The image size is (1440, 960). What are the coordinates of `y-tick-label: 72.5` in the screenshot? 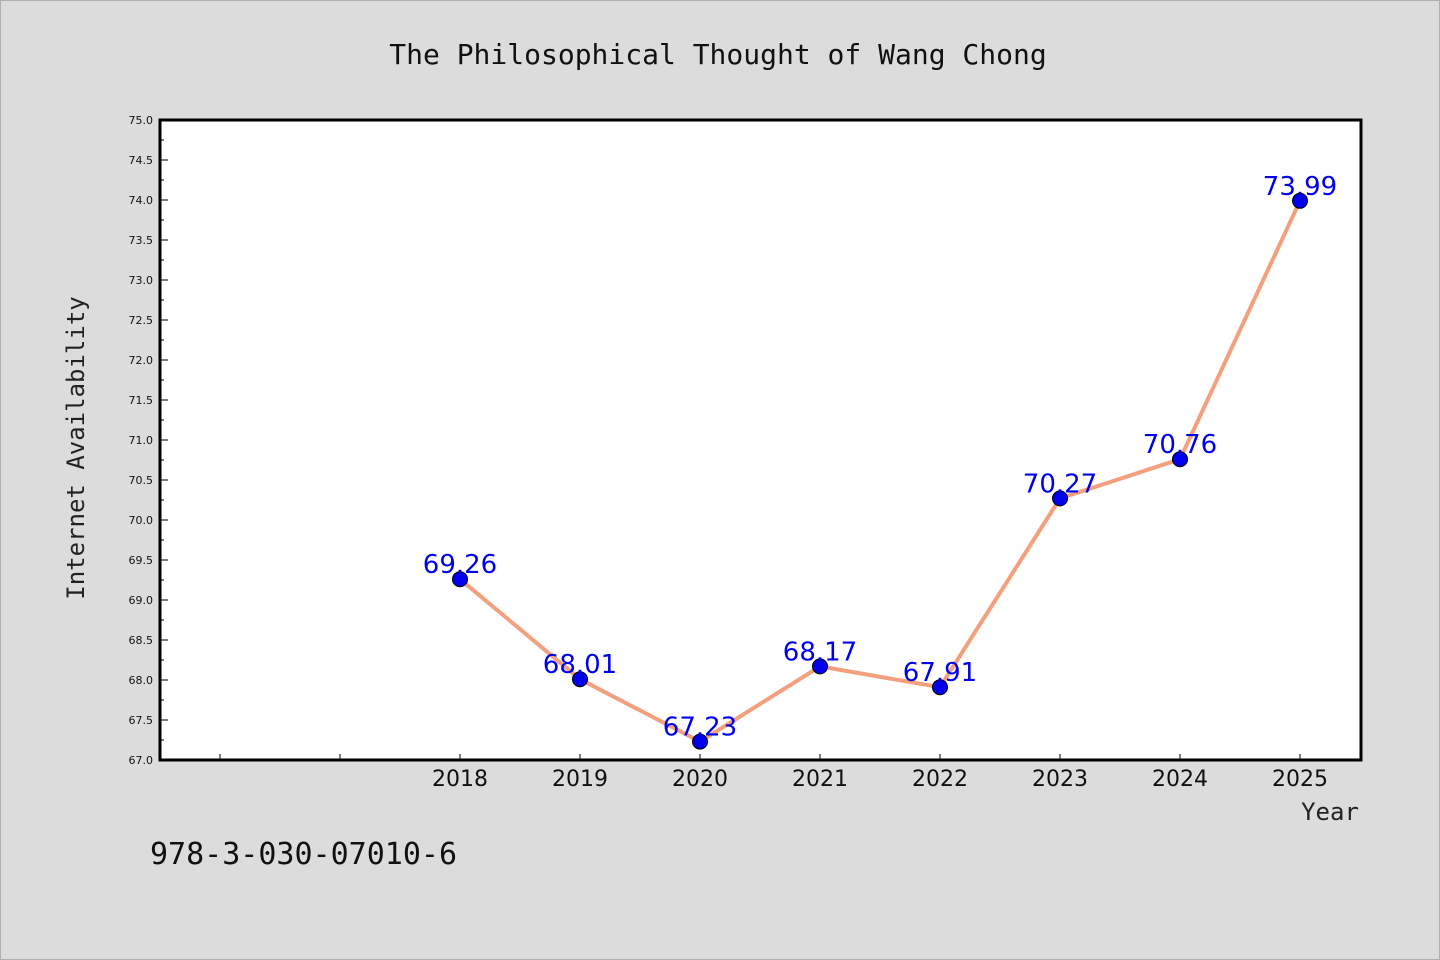 It's located at (141, 320).